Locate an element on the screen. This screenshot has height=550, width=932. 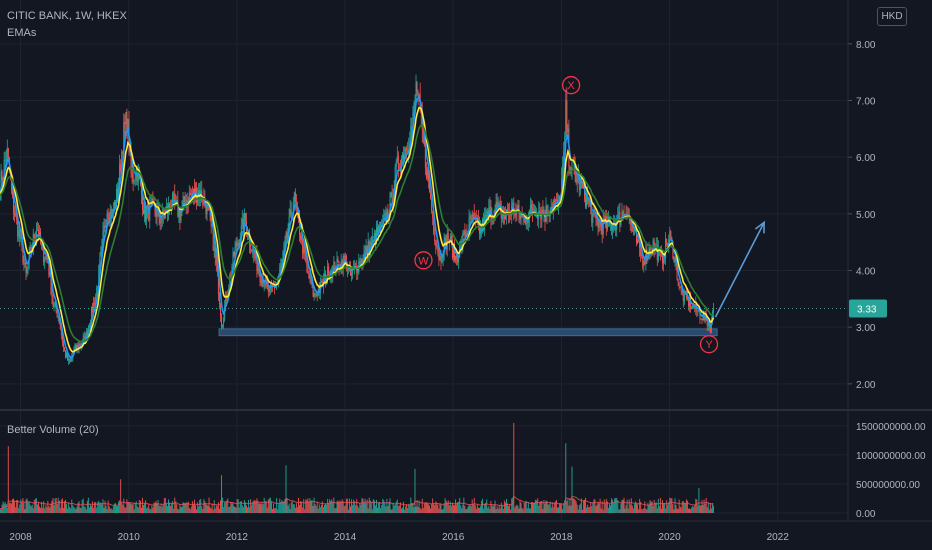
currency-button: HKD is located at coordinates (892, 16).